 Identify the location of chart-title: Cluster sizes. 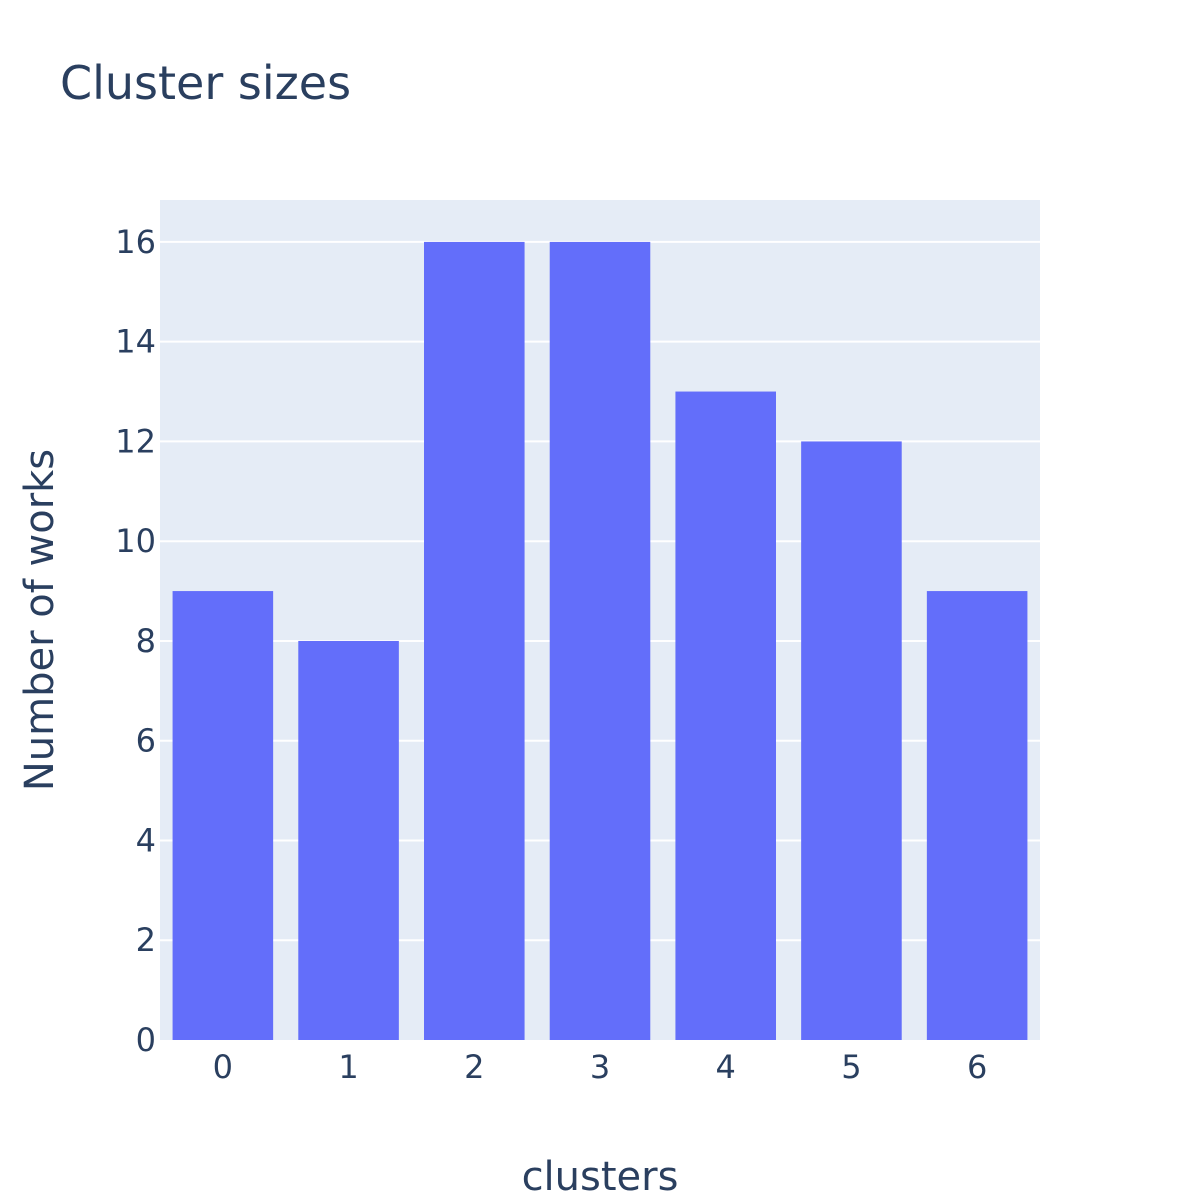
(205, 83).